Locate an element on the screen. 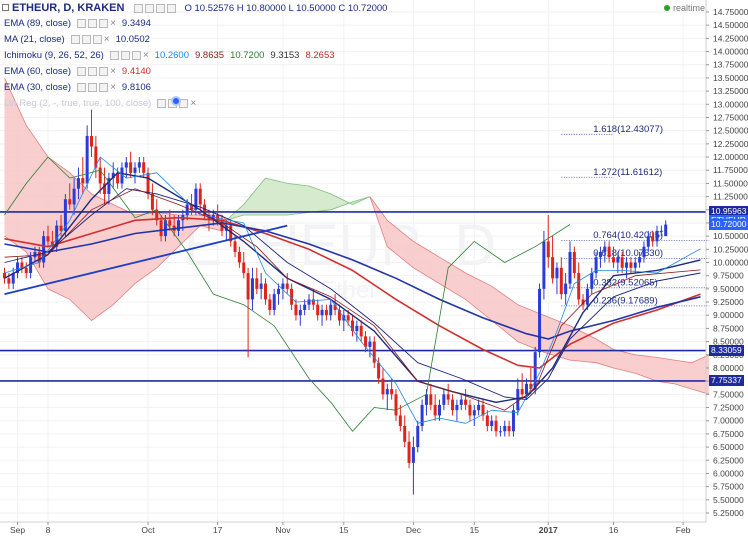  indicator-row: EMA (60, close) × 9.4140 is located at coordinates (78, 71).